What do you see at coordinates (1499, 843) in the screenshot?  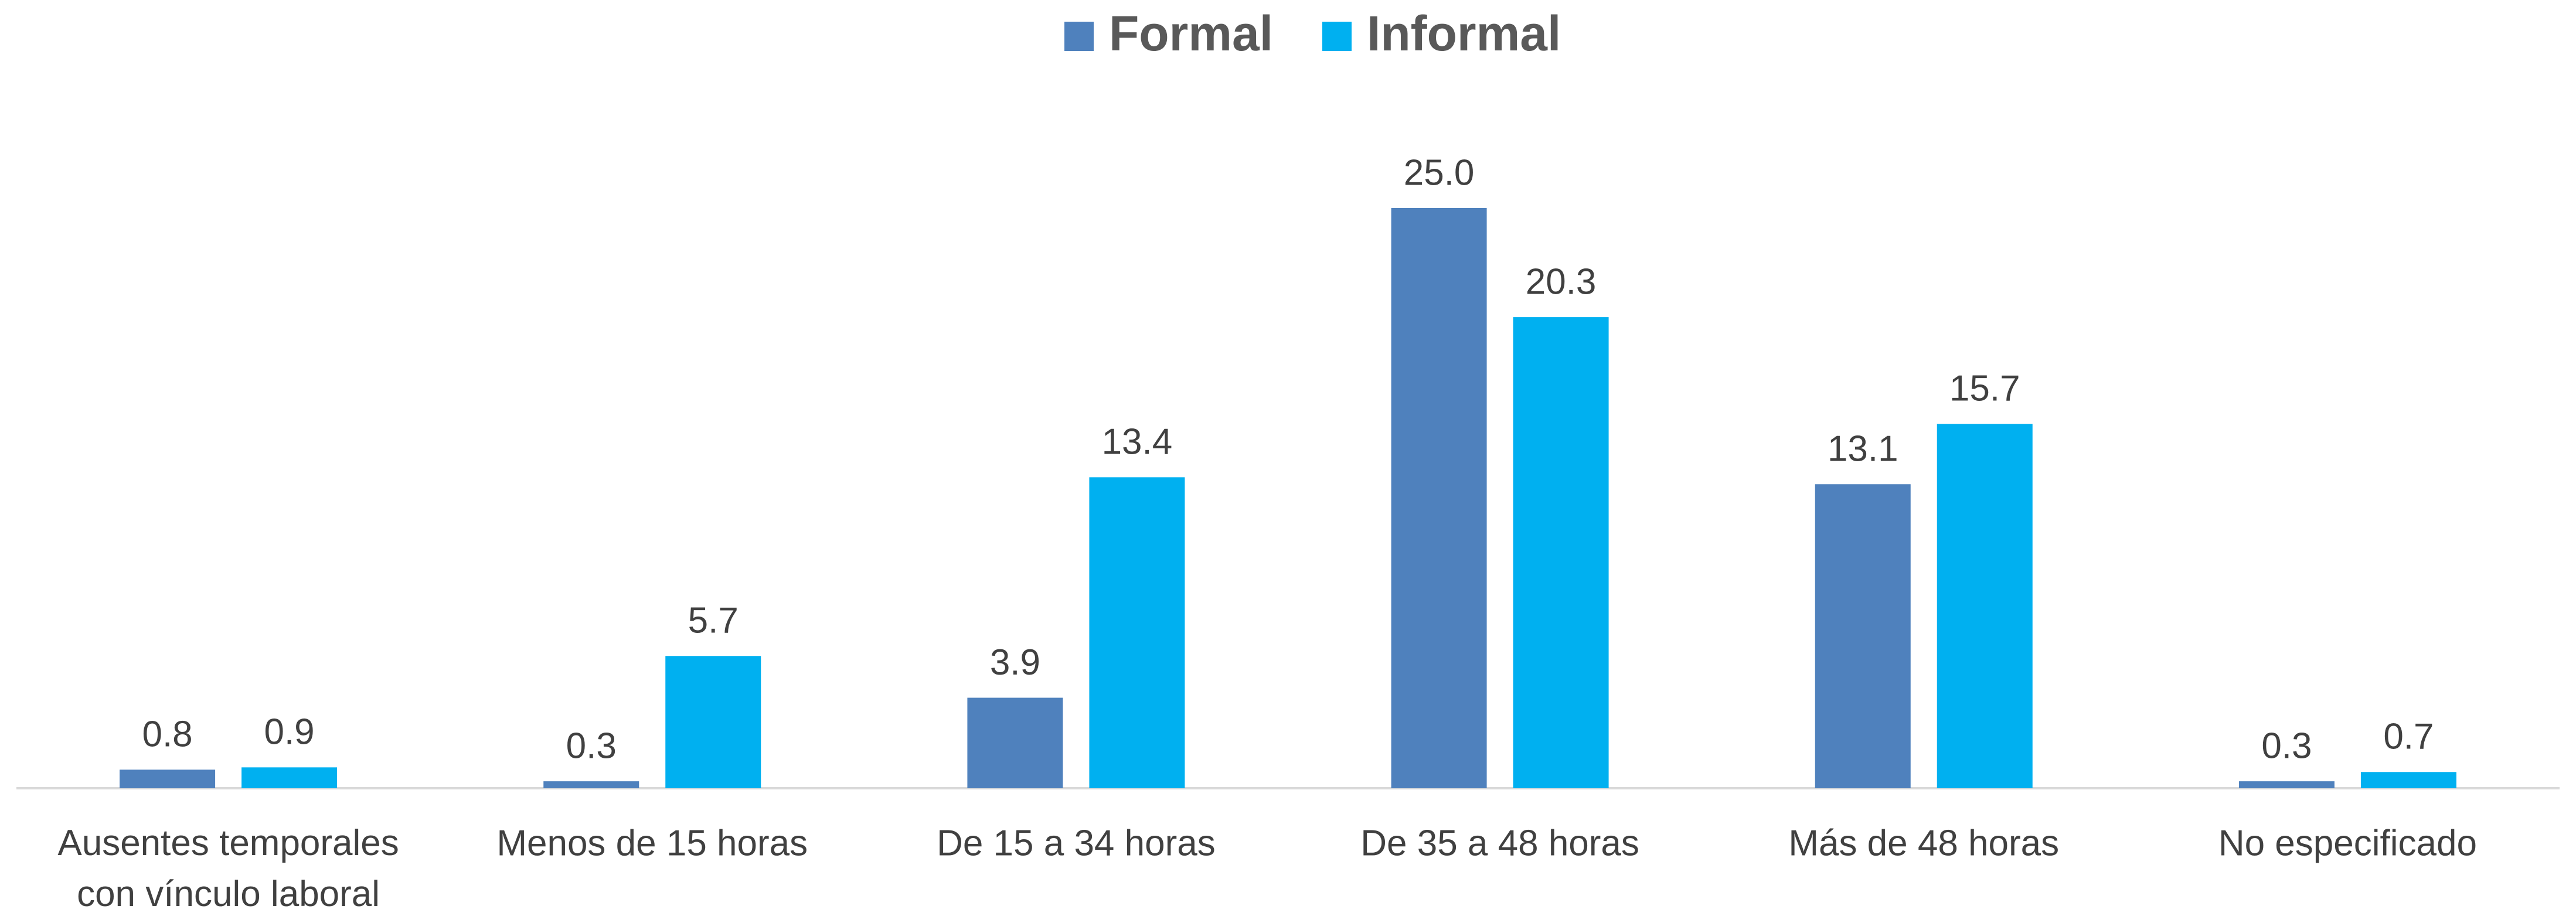 I see `x-tick-label: De 35 a 48 horas` at bounding box center [1499, 843].